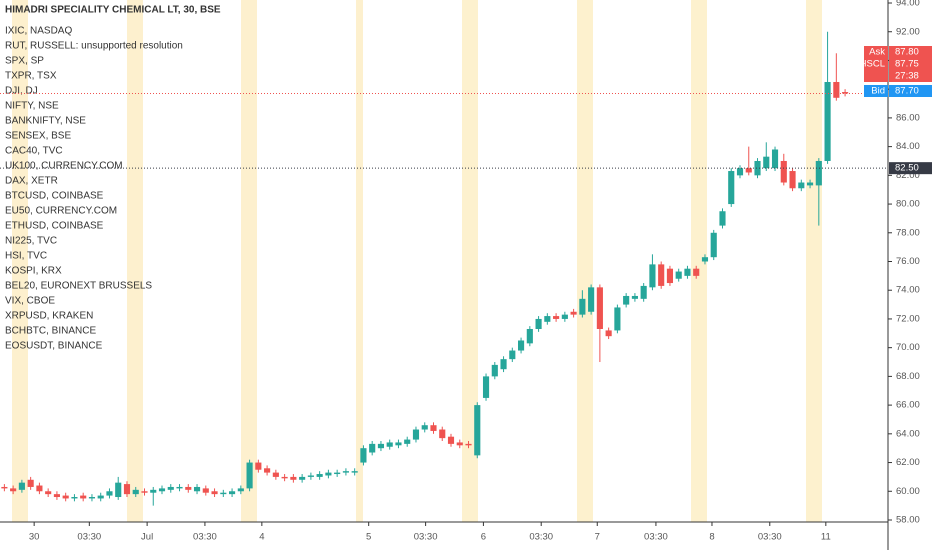  What do you see at coordinates (30, 301) in the screenshot?
I see `legend-item: VIX, CBOE` at bounding box center [30, 301].